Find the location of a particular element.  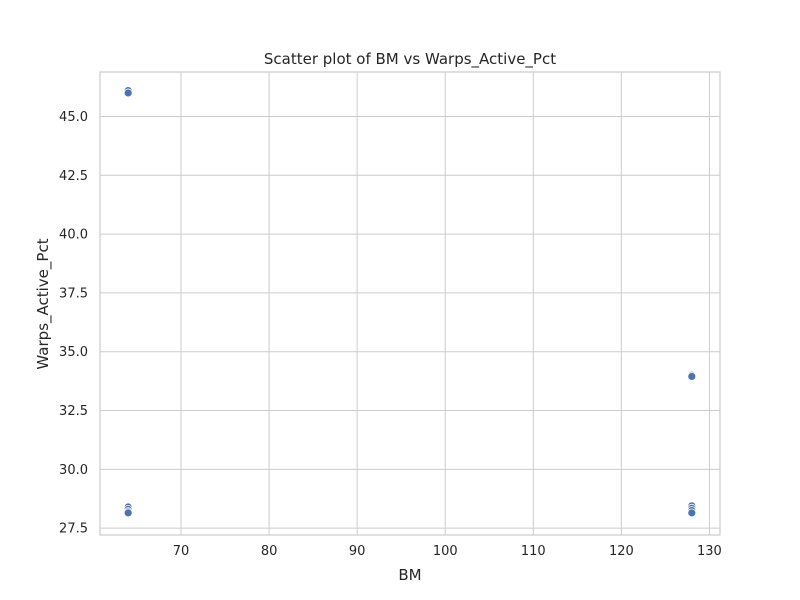

x-tick-label: 90 is located at coordinates (357, 551).